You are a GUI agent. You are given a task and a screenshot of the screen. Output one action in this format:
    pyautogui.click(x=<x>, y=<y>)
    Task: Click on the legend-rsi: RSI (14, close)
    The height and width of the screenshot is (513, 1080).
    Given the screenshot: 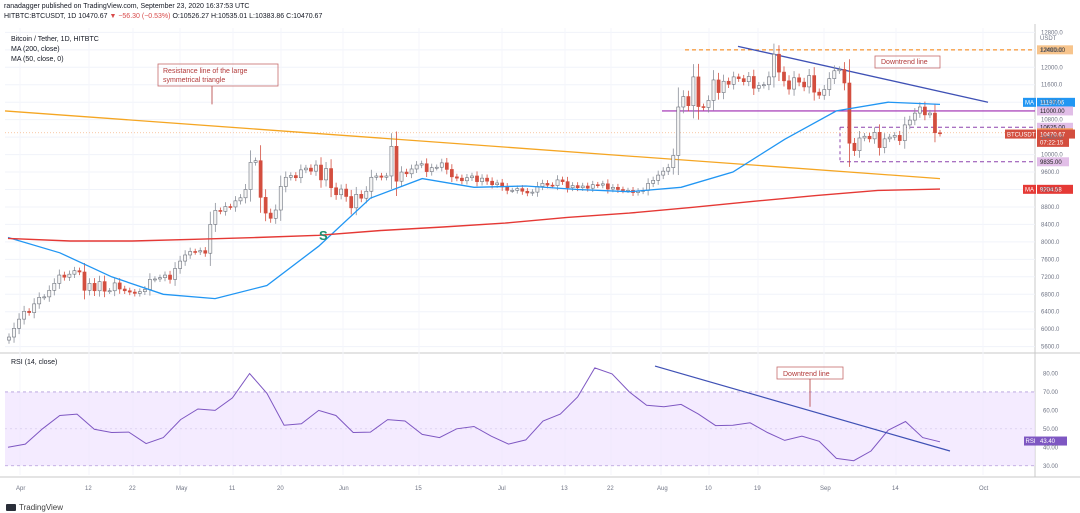 What is the action you would take?
    pyautogui.click(x=34, y=362)
    